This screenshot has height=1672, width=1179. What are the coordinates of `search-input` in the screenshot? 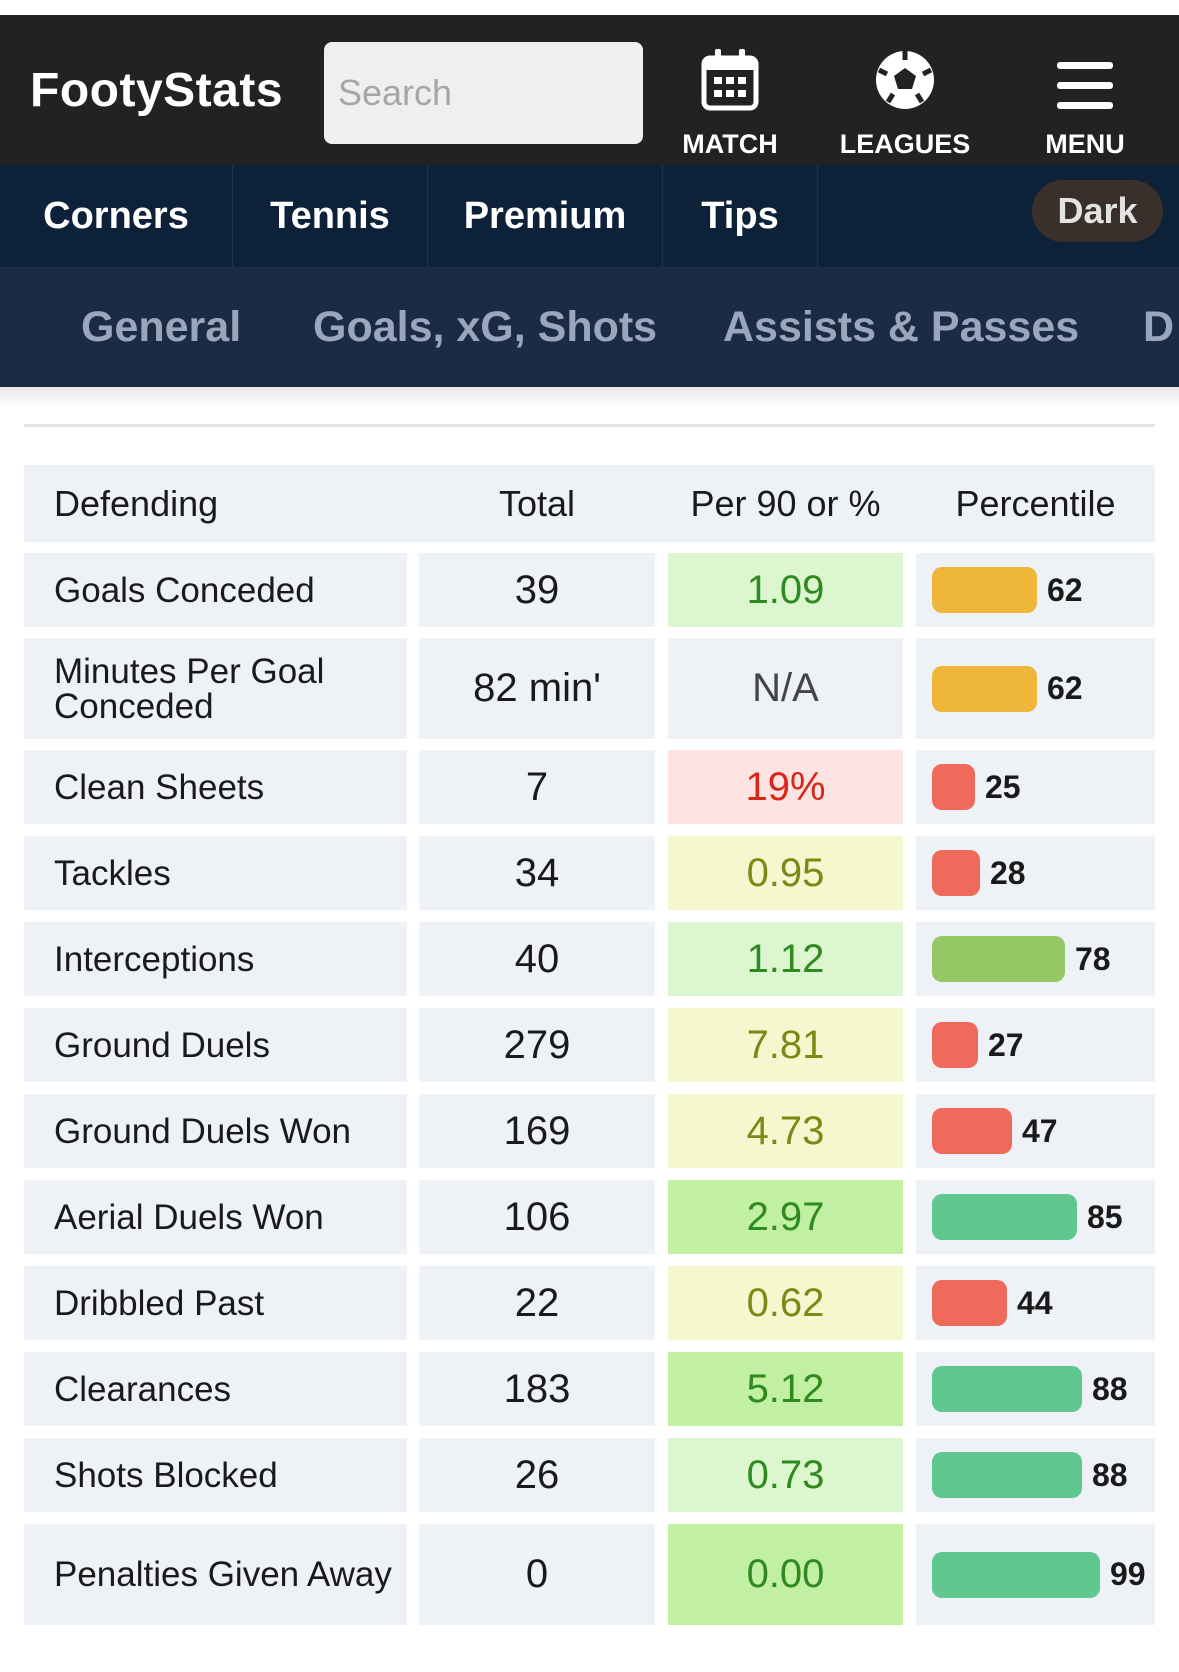 It's located at (483, 93).